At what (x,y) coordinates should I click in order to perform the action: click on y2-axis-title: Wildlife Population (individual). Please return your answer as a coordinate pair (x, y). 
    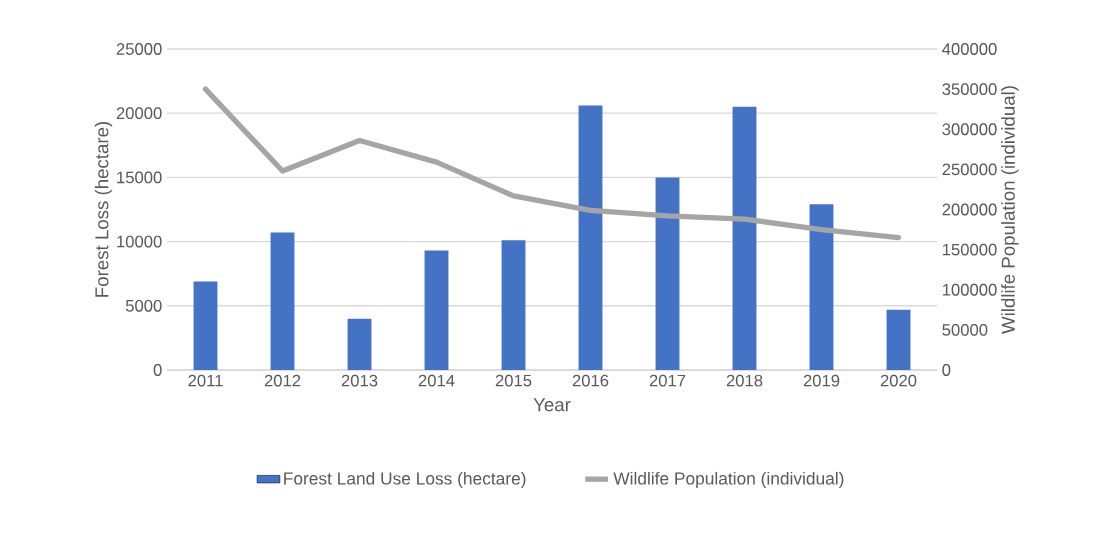
    Looking at the image, I should click on (1010, 210).